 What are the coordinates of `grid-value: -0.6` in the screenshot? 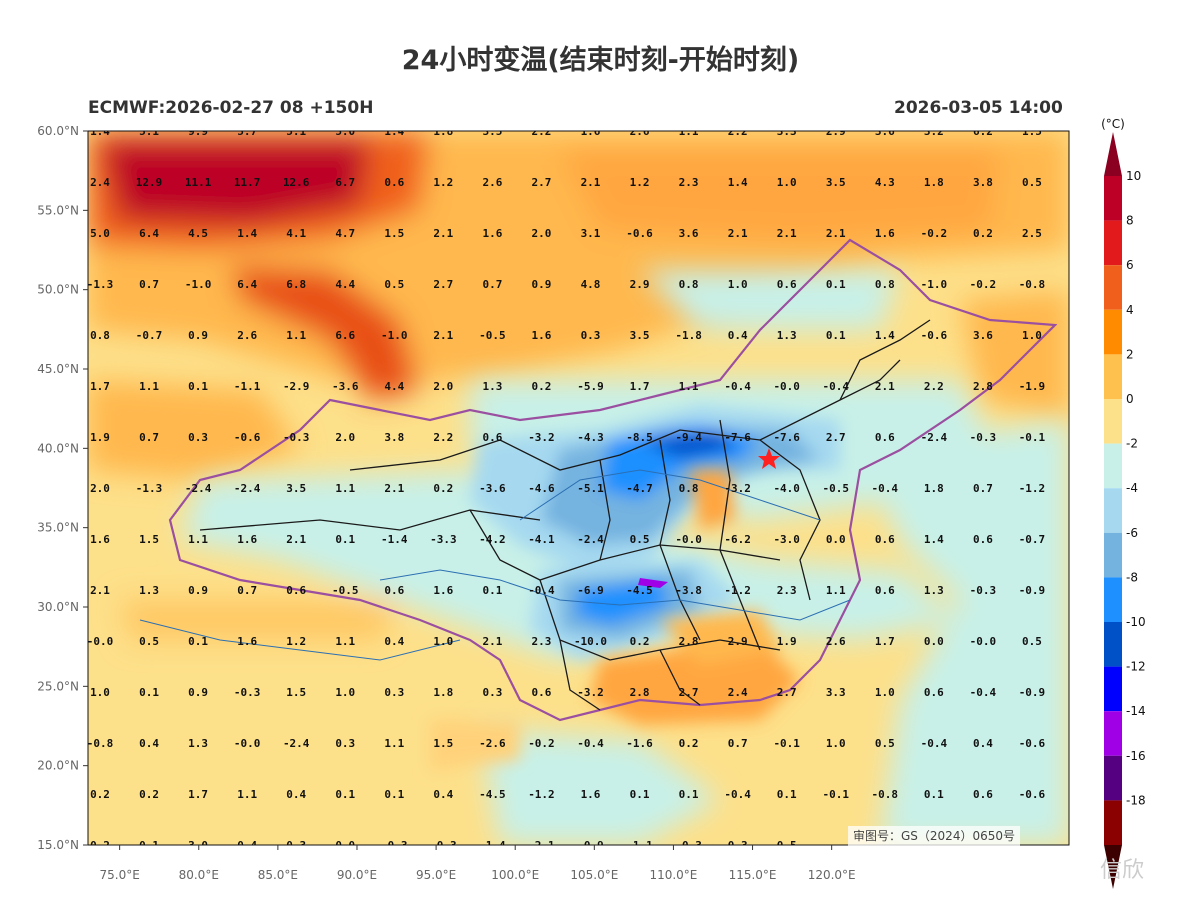 It's located at (639, 233).